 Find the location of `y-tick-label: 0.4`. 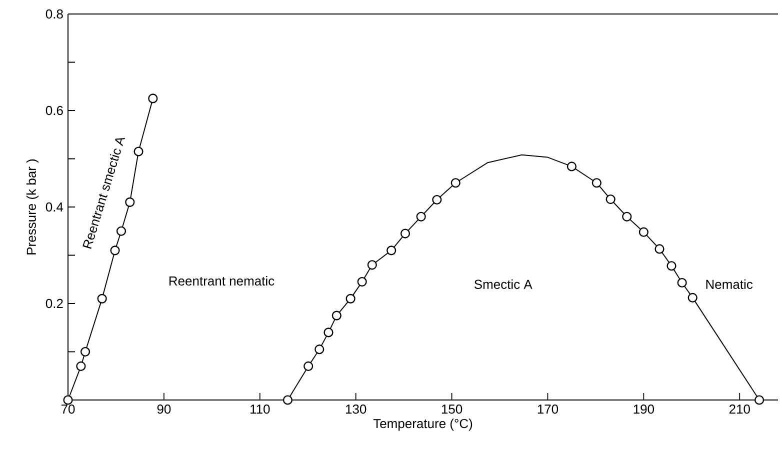

y-tick-label: 0.4 is located at coordinates (55, 207).